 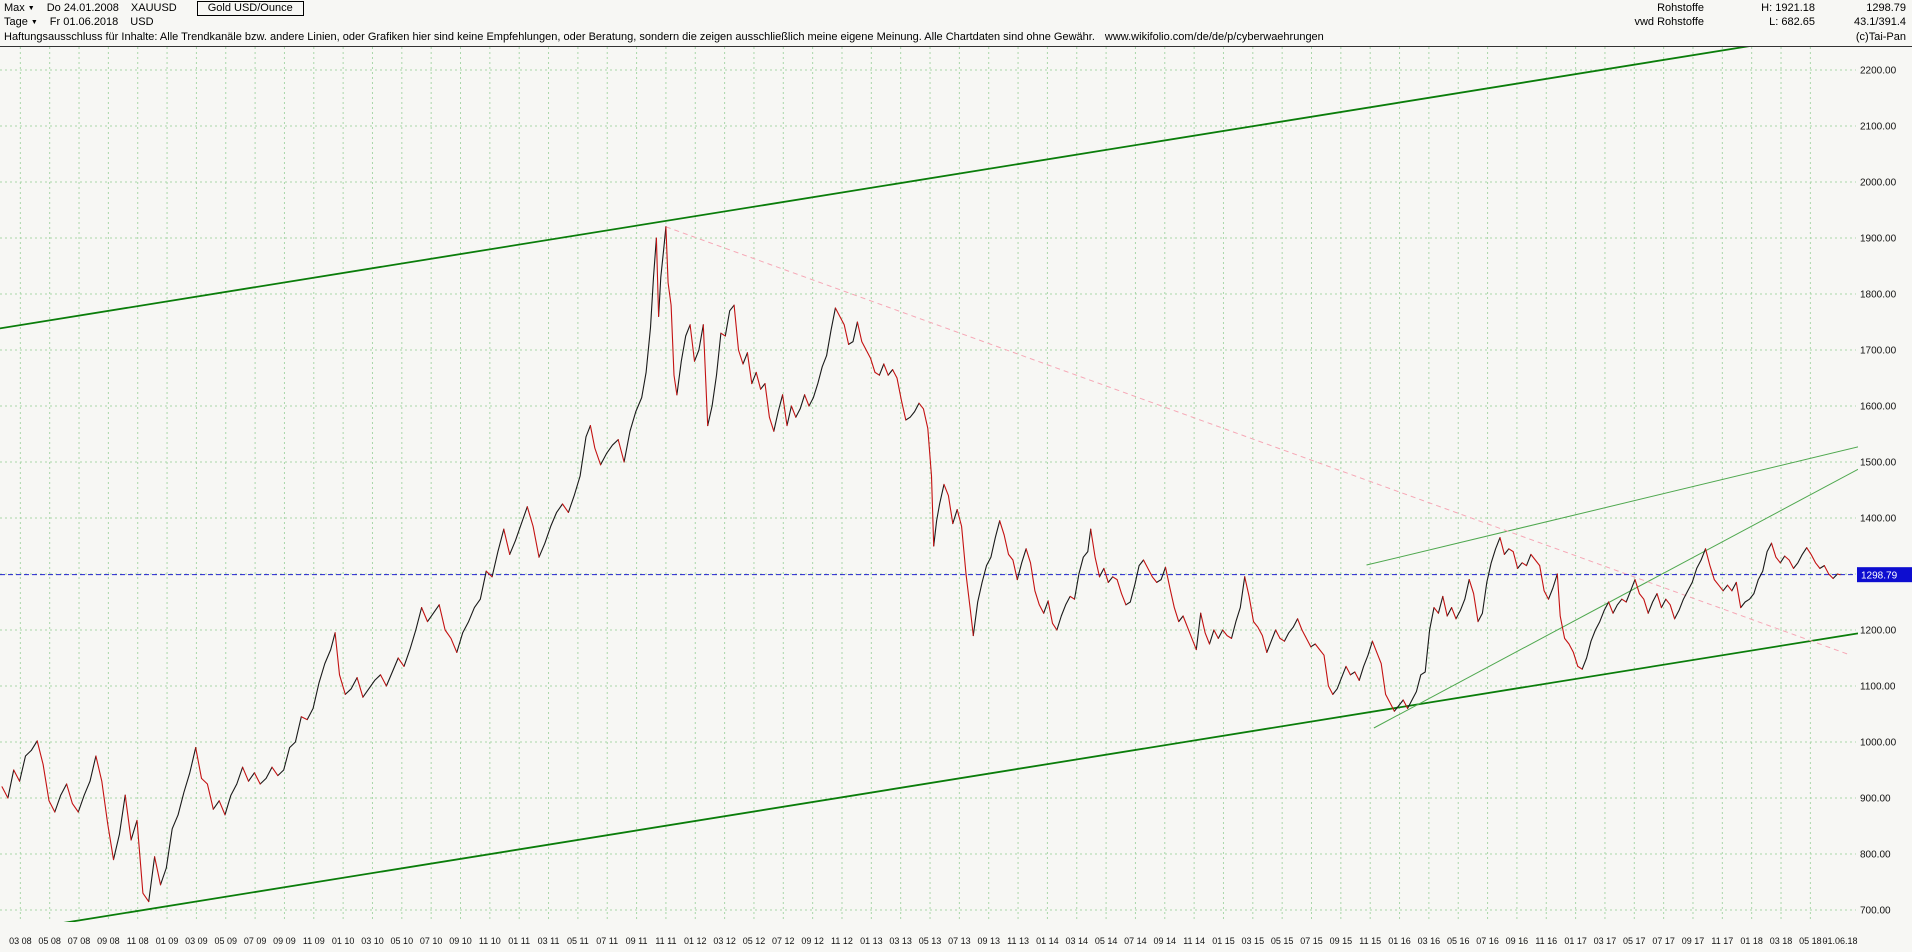 I want to click on support-line-2016, so click(x=1615, y=598).